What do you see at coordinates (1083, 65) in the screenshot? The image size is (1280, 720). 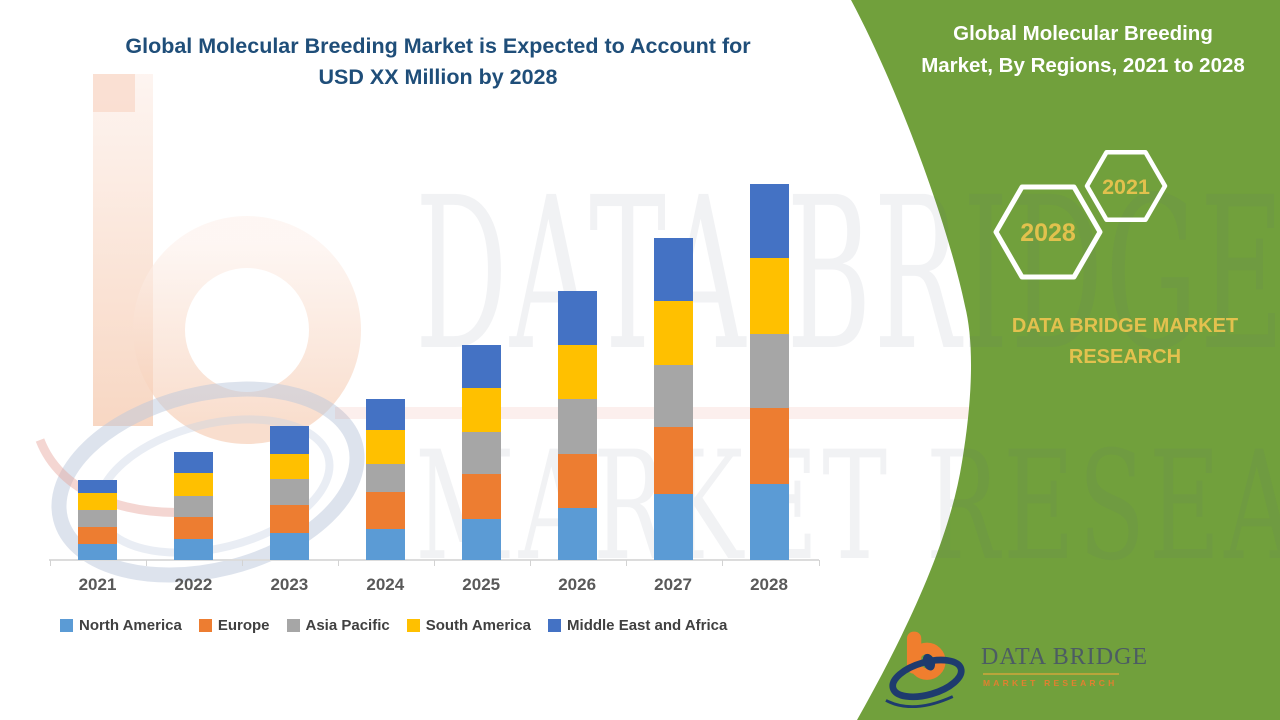 I see `panel-title-line2: Market, By Regions, 2021 to 2028` at bounding box center [1083, 65].